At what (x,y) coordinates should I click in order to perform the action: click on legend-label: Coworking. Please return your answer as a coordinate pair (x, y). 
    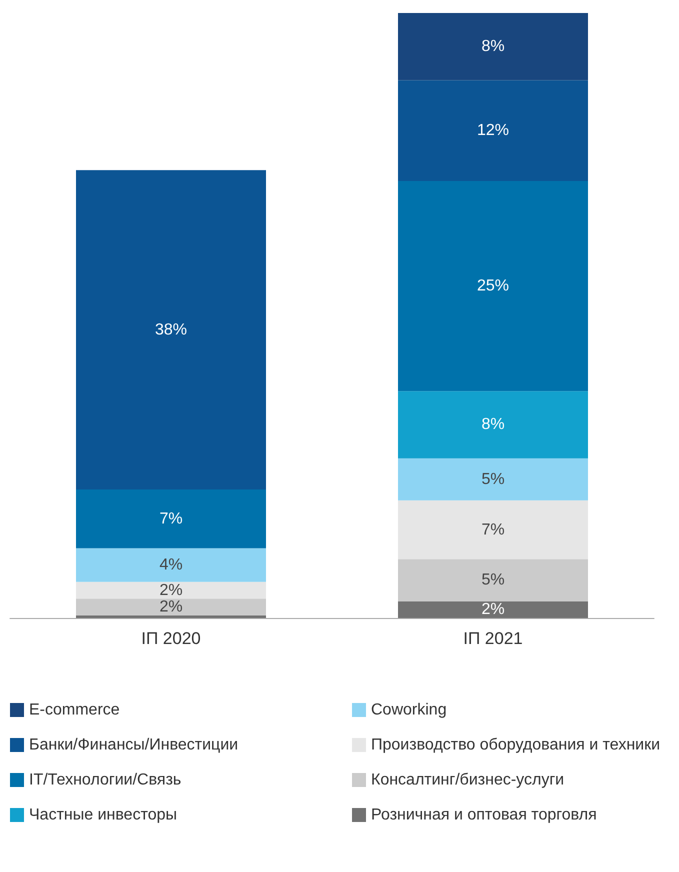
    Looking at the image, I should click on (409, 710).